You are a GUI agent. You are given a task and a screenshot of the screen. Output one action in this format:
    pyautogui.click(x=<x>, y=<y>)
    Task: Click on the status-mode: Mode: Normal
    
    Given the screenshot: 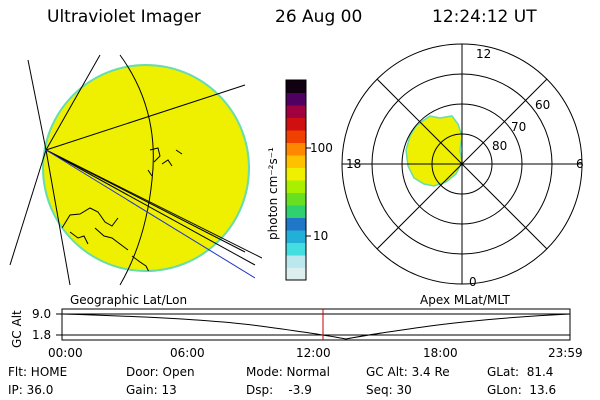 What is the action you would take?
    pyautogui.click(x=288, y=372)
    